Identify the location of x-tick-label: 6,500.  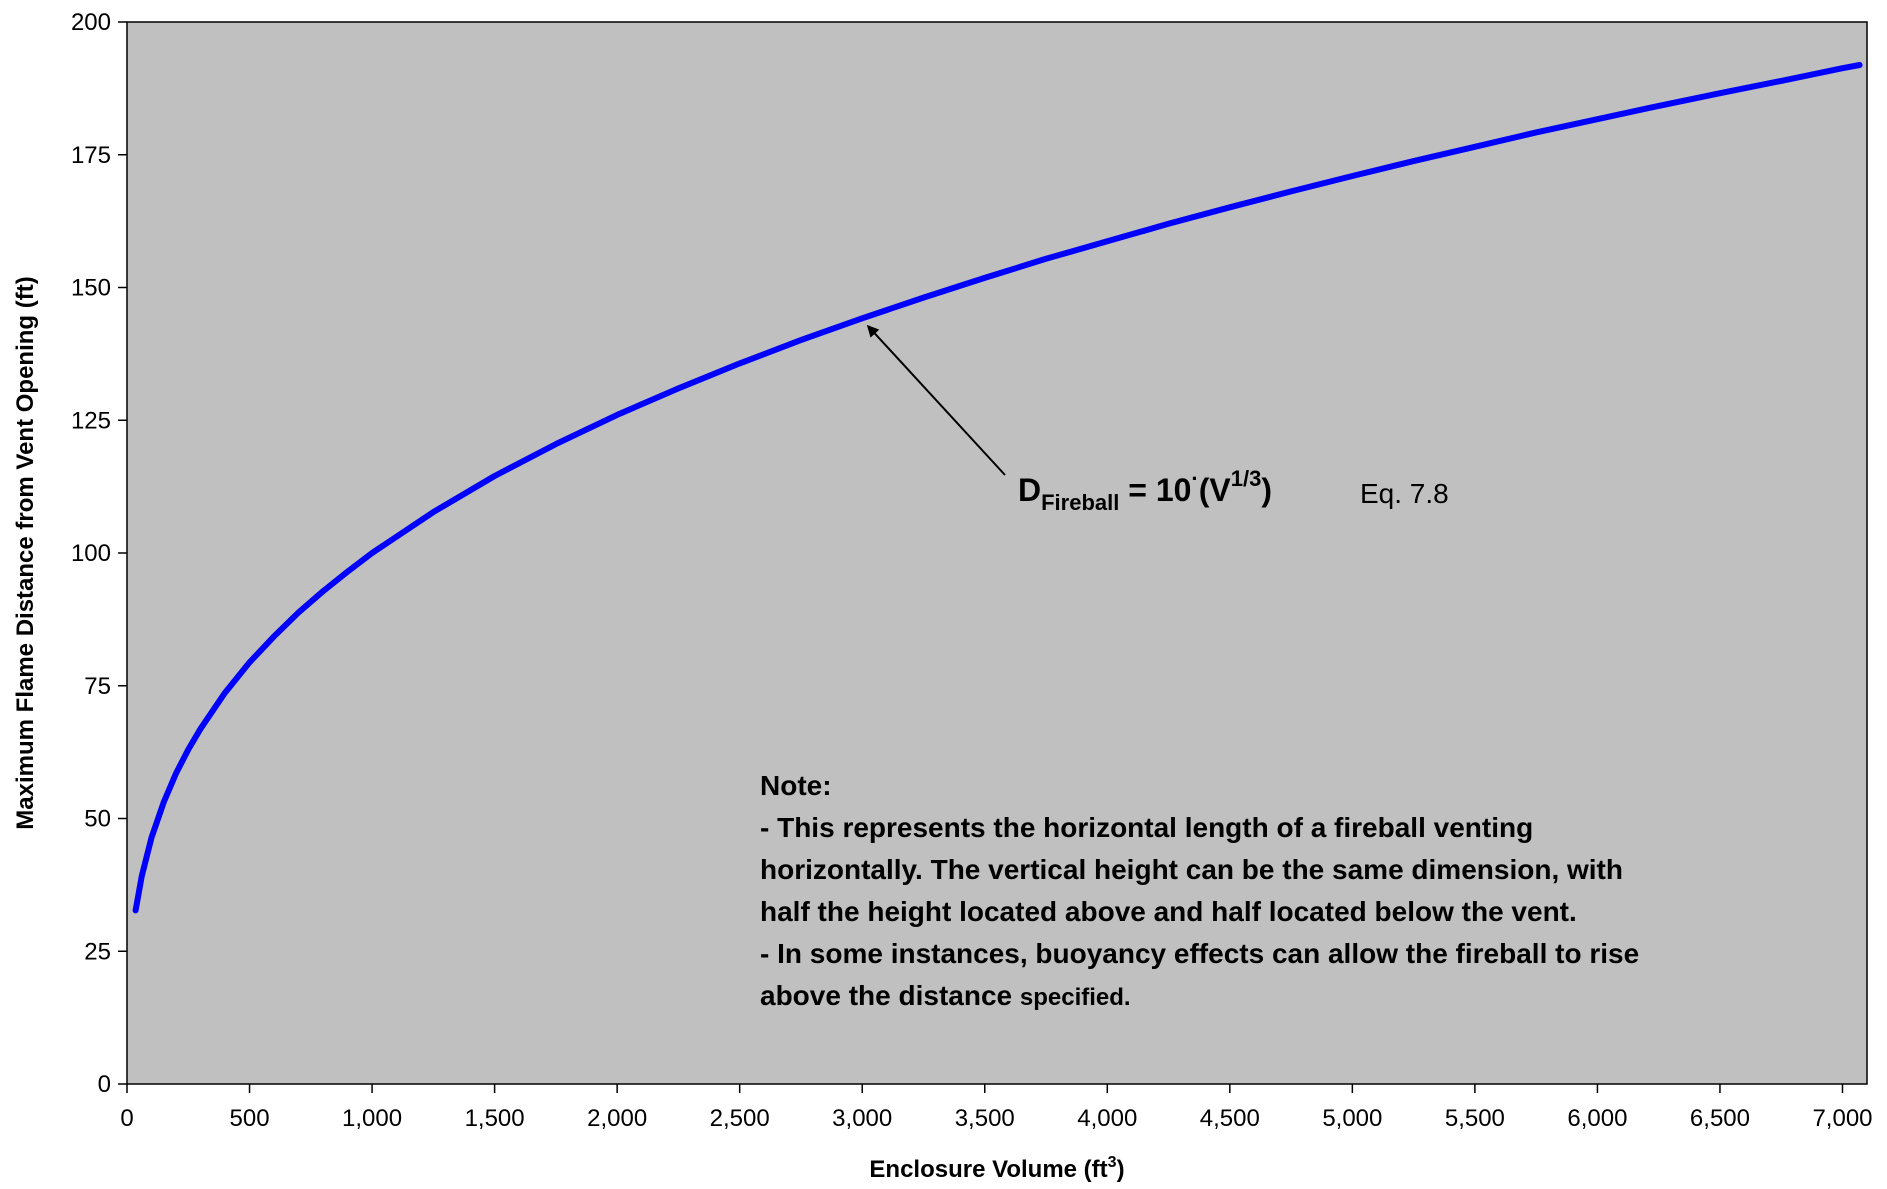
(1720, 1118).